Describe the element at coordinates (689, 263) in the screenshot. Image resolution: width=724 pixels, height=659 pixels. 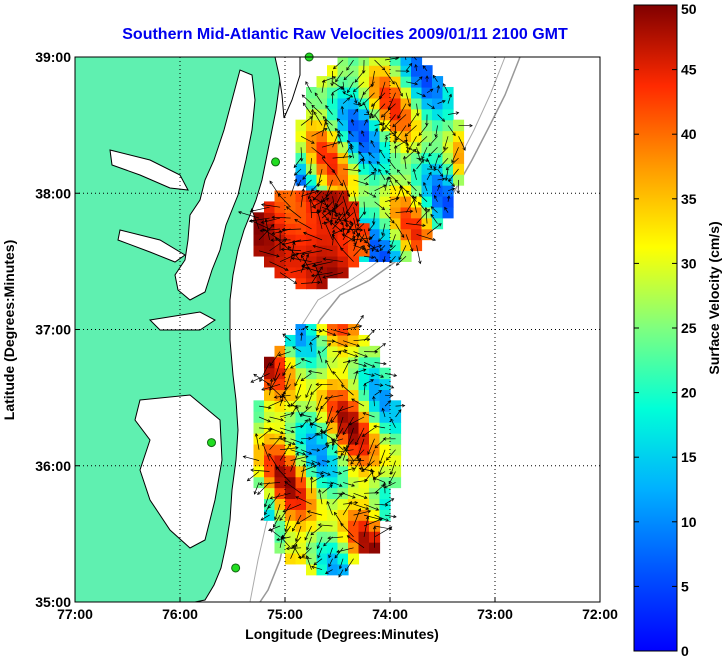
I see `colorbar-tick-label: 30` at that location.